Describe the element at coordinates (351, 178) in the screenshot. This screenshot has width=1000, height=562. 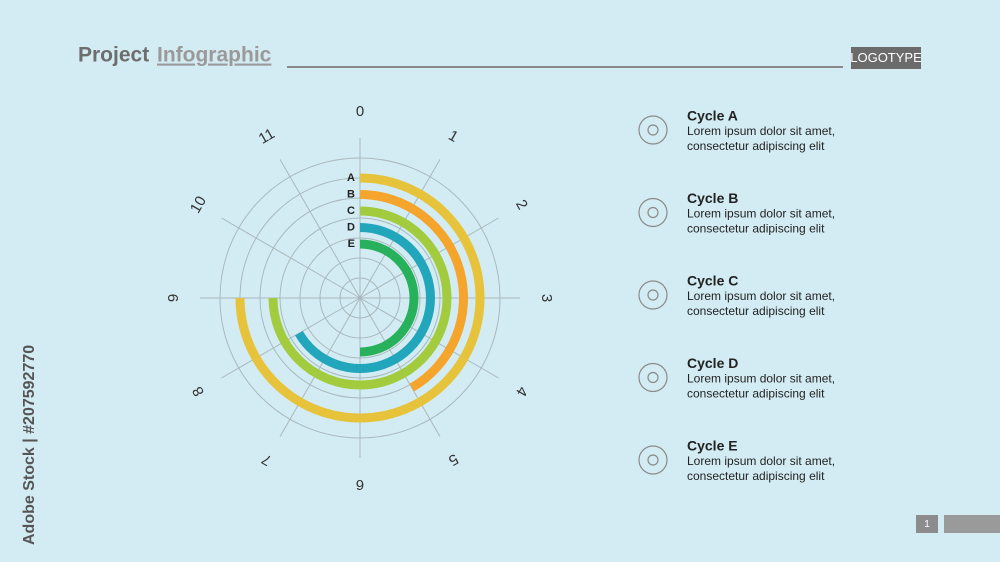
I see `bar-label: A` at that location.